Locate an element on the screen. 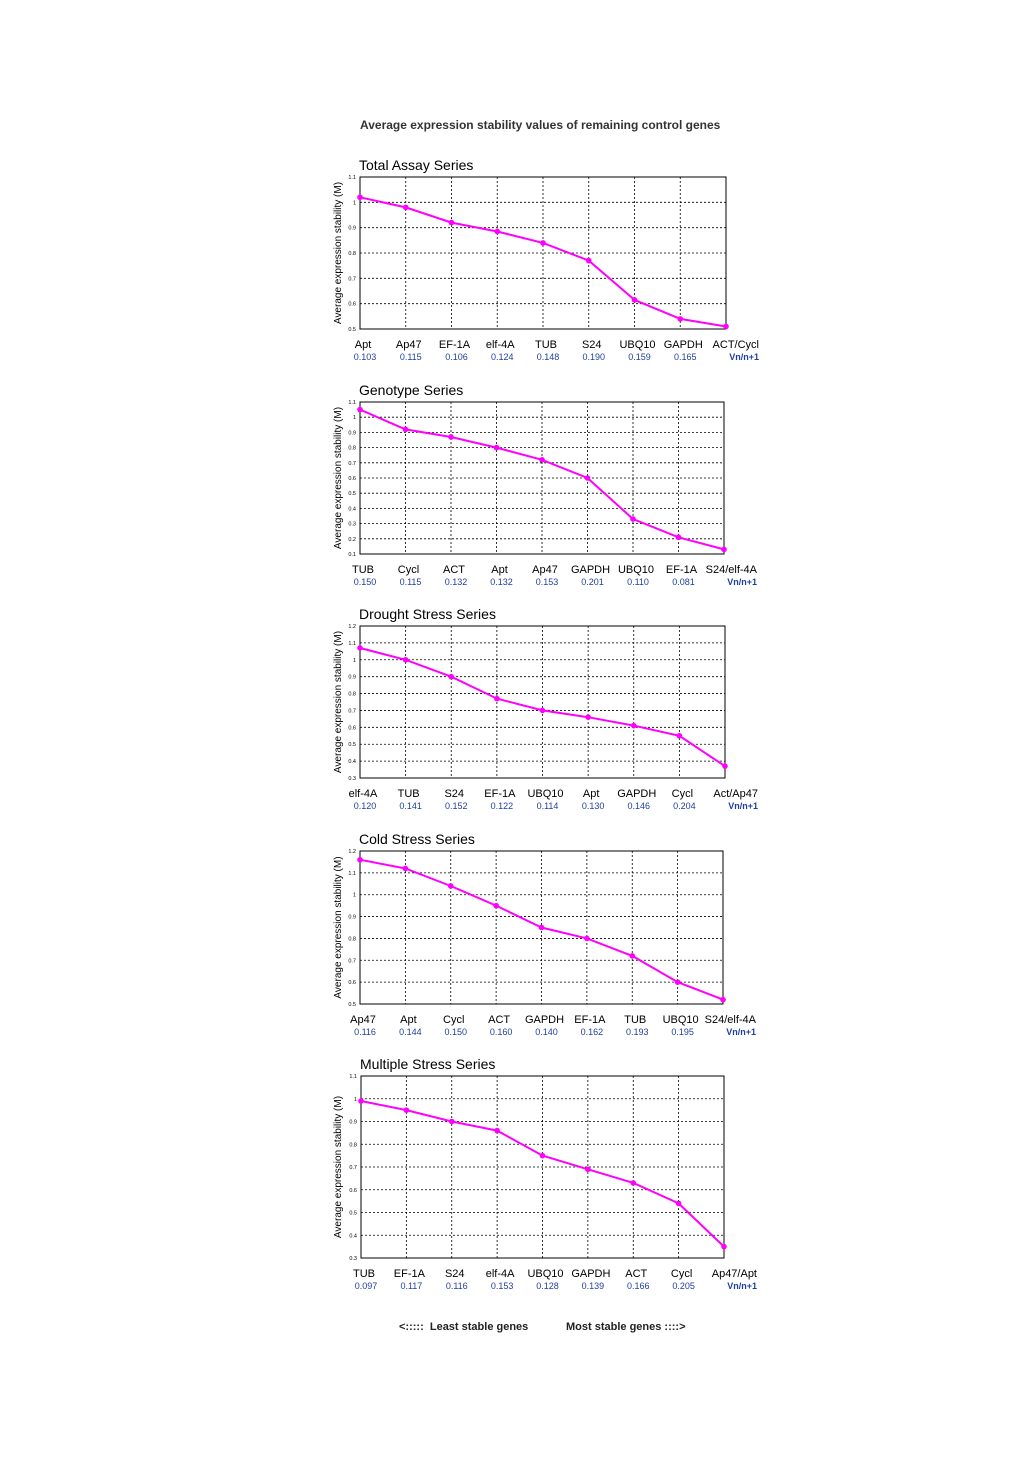 The width and height of the screenshot is (1024, 1479). chart-3-x-tick-label: GAPDH is located at coordinates (636, 794).